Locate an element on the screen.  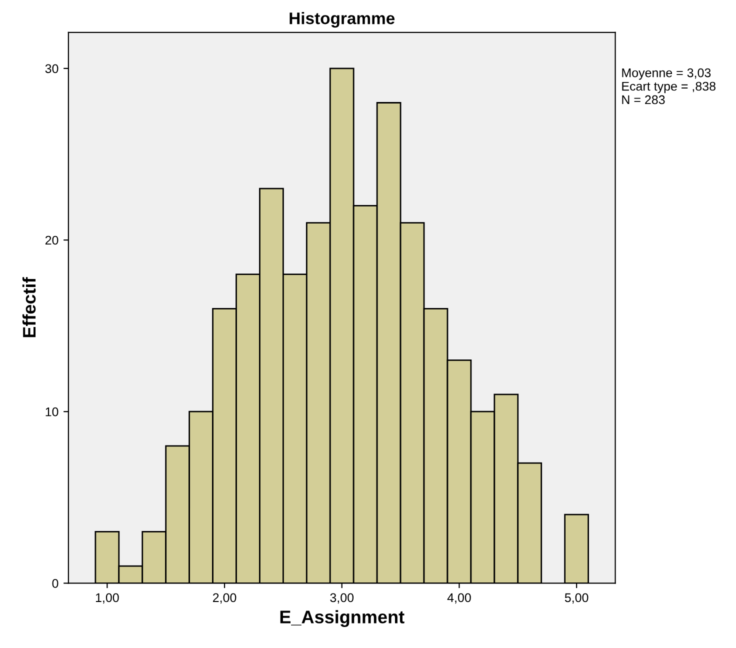
y-tick-label: 0 is located at coordinates (55, 583).